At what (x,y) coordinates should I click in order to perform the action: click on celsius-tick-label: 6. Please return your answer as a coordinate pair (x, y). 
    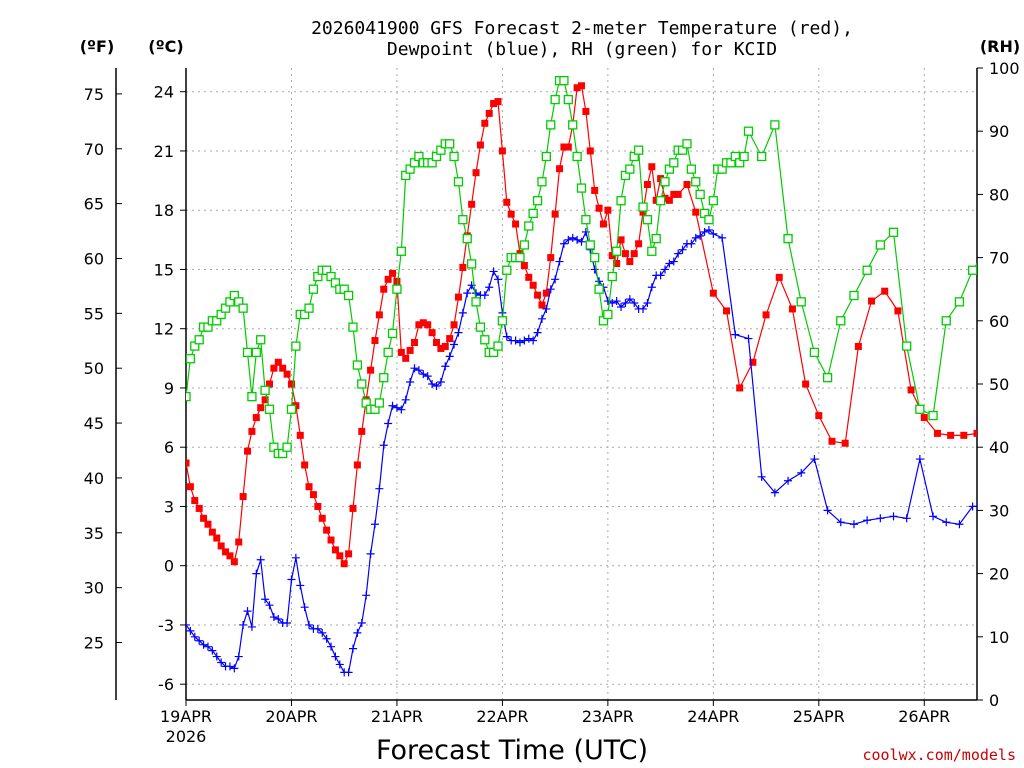
    Looking at the image, I should click on (169, 447).